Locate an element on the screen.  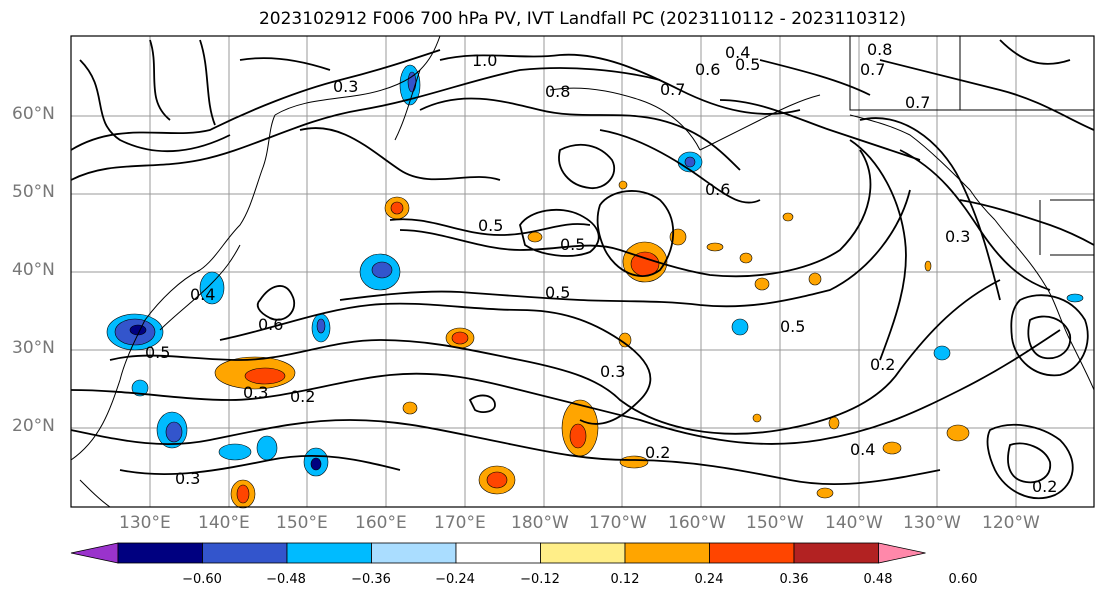
lat-label-50n: 50°N is located at coordinates (33, 192).